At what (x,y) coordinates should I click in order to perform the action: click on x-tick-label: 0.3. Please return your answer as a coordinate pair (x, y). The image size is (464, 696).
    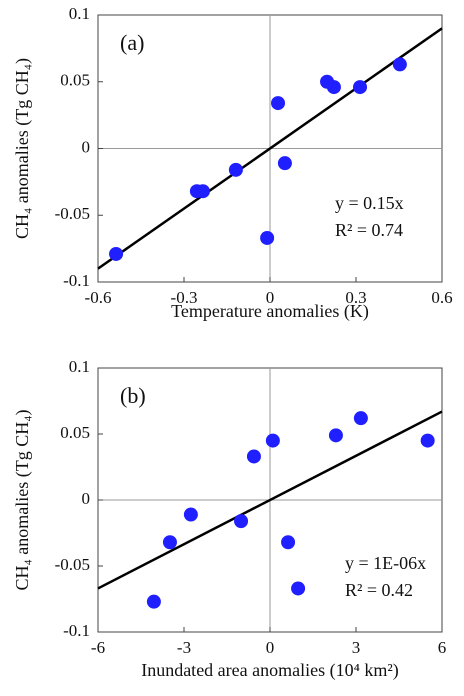
    Looking at the image, I should click on (355, 297).